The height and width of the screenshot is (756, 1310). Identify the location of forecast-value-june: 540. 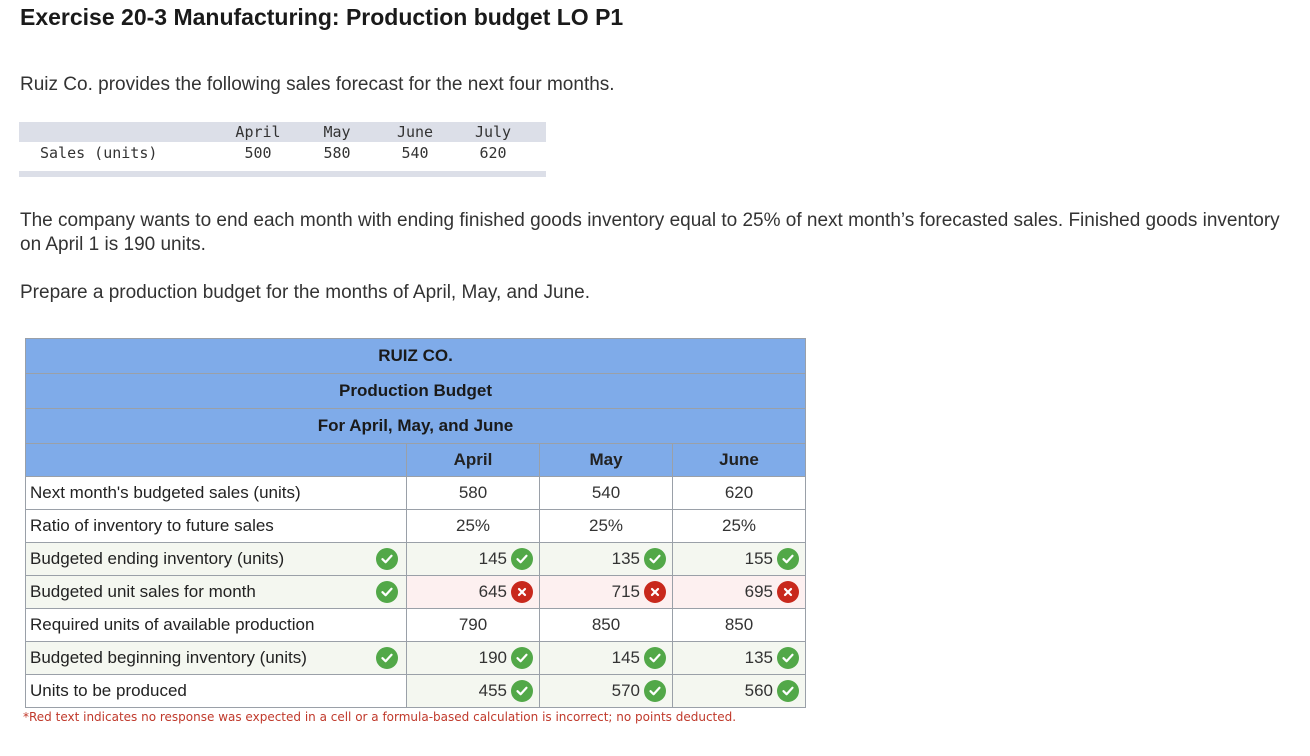
(415, 153).